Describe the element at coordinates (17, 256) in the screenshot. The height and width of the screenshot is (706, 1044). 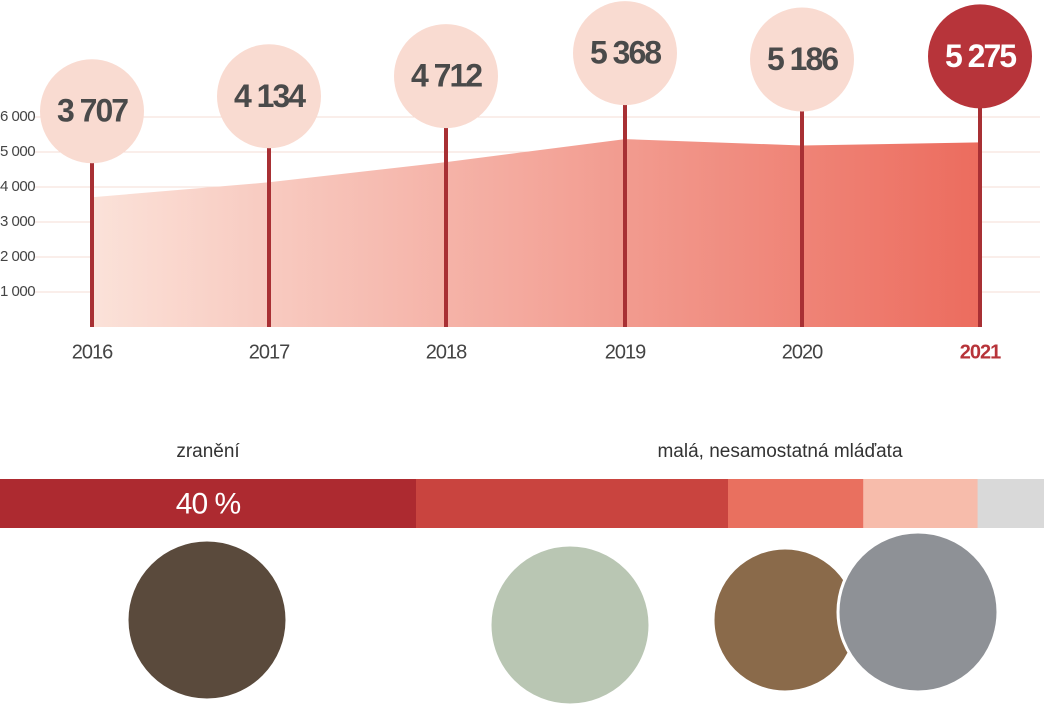
I see `y-tick-label: 2 000` at that location.